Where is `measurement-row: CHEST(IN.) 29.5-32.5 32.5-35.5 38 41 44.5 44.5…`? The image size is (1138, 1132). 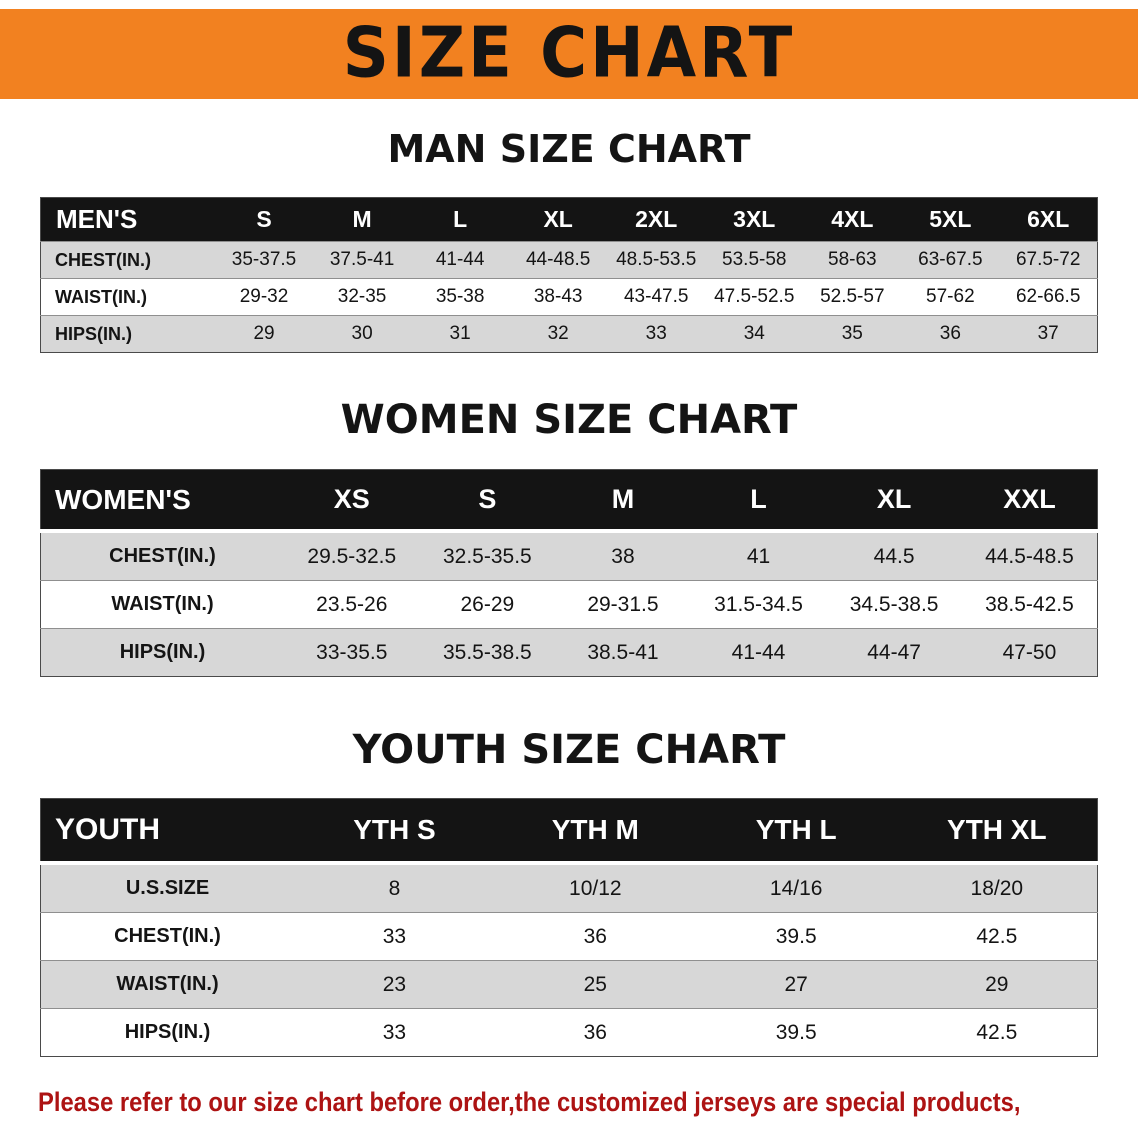 measurement-row: CHEST(IN.) 29.5-32.5 32.5-35.5 38 41 44.5 44.5… is located at coordinates (569, 556).